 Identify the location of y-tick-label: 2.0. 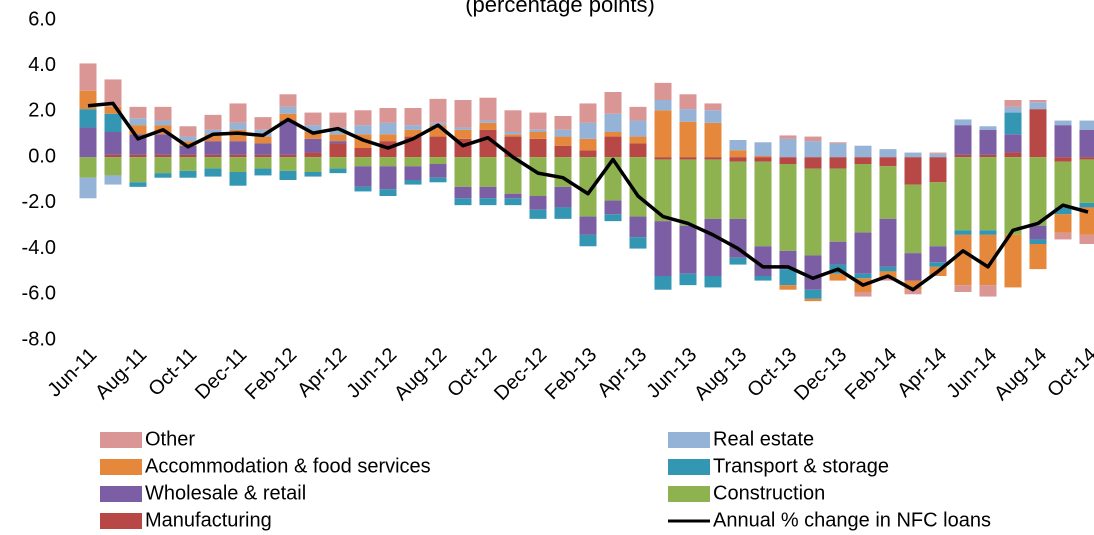
(42, 111).